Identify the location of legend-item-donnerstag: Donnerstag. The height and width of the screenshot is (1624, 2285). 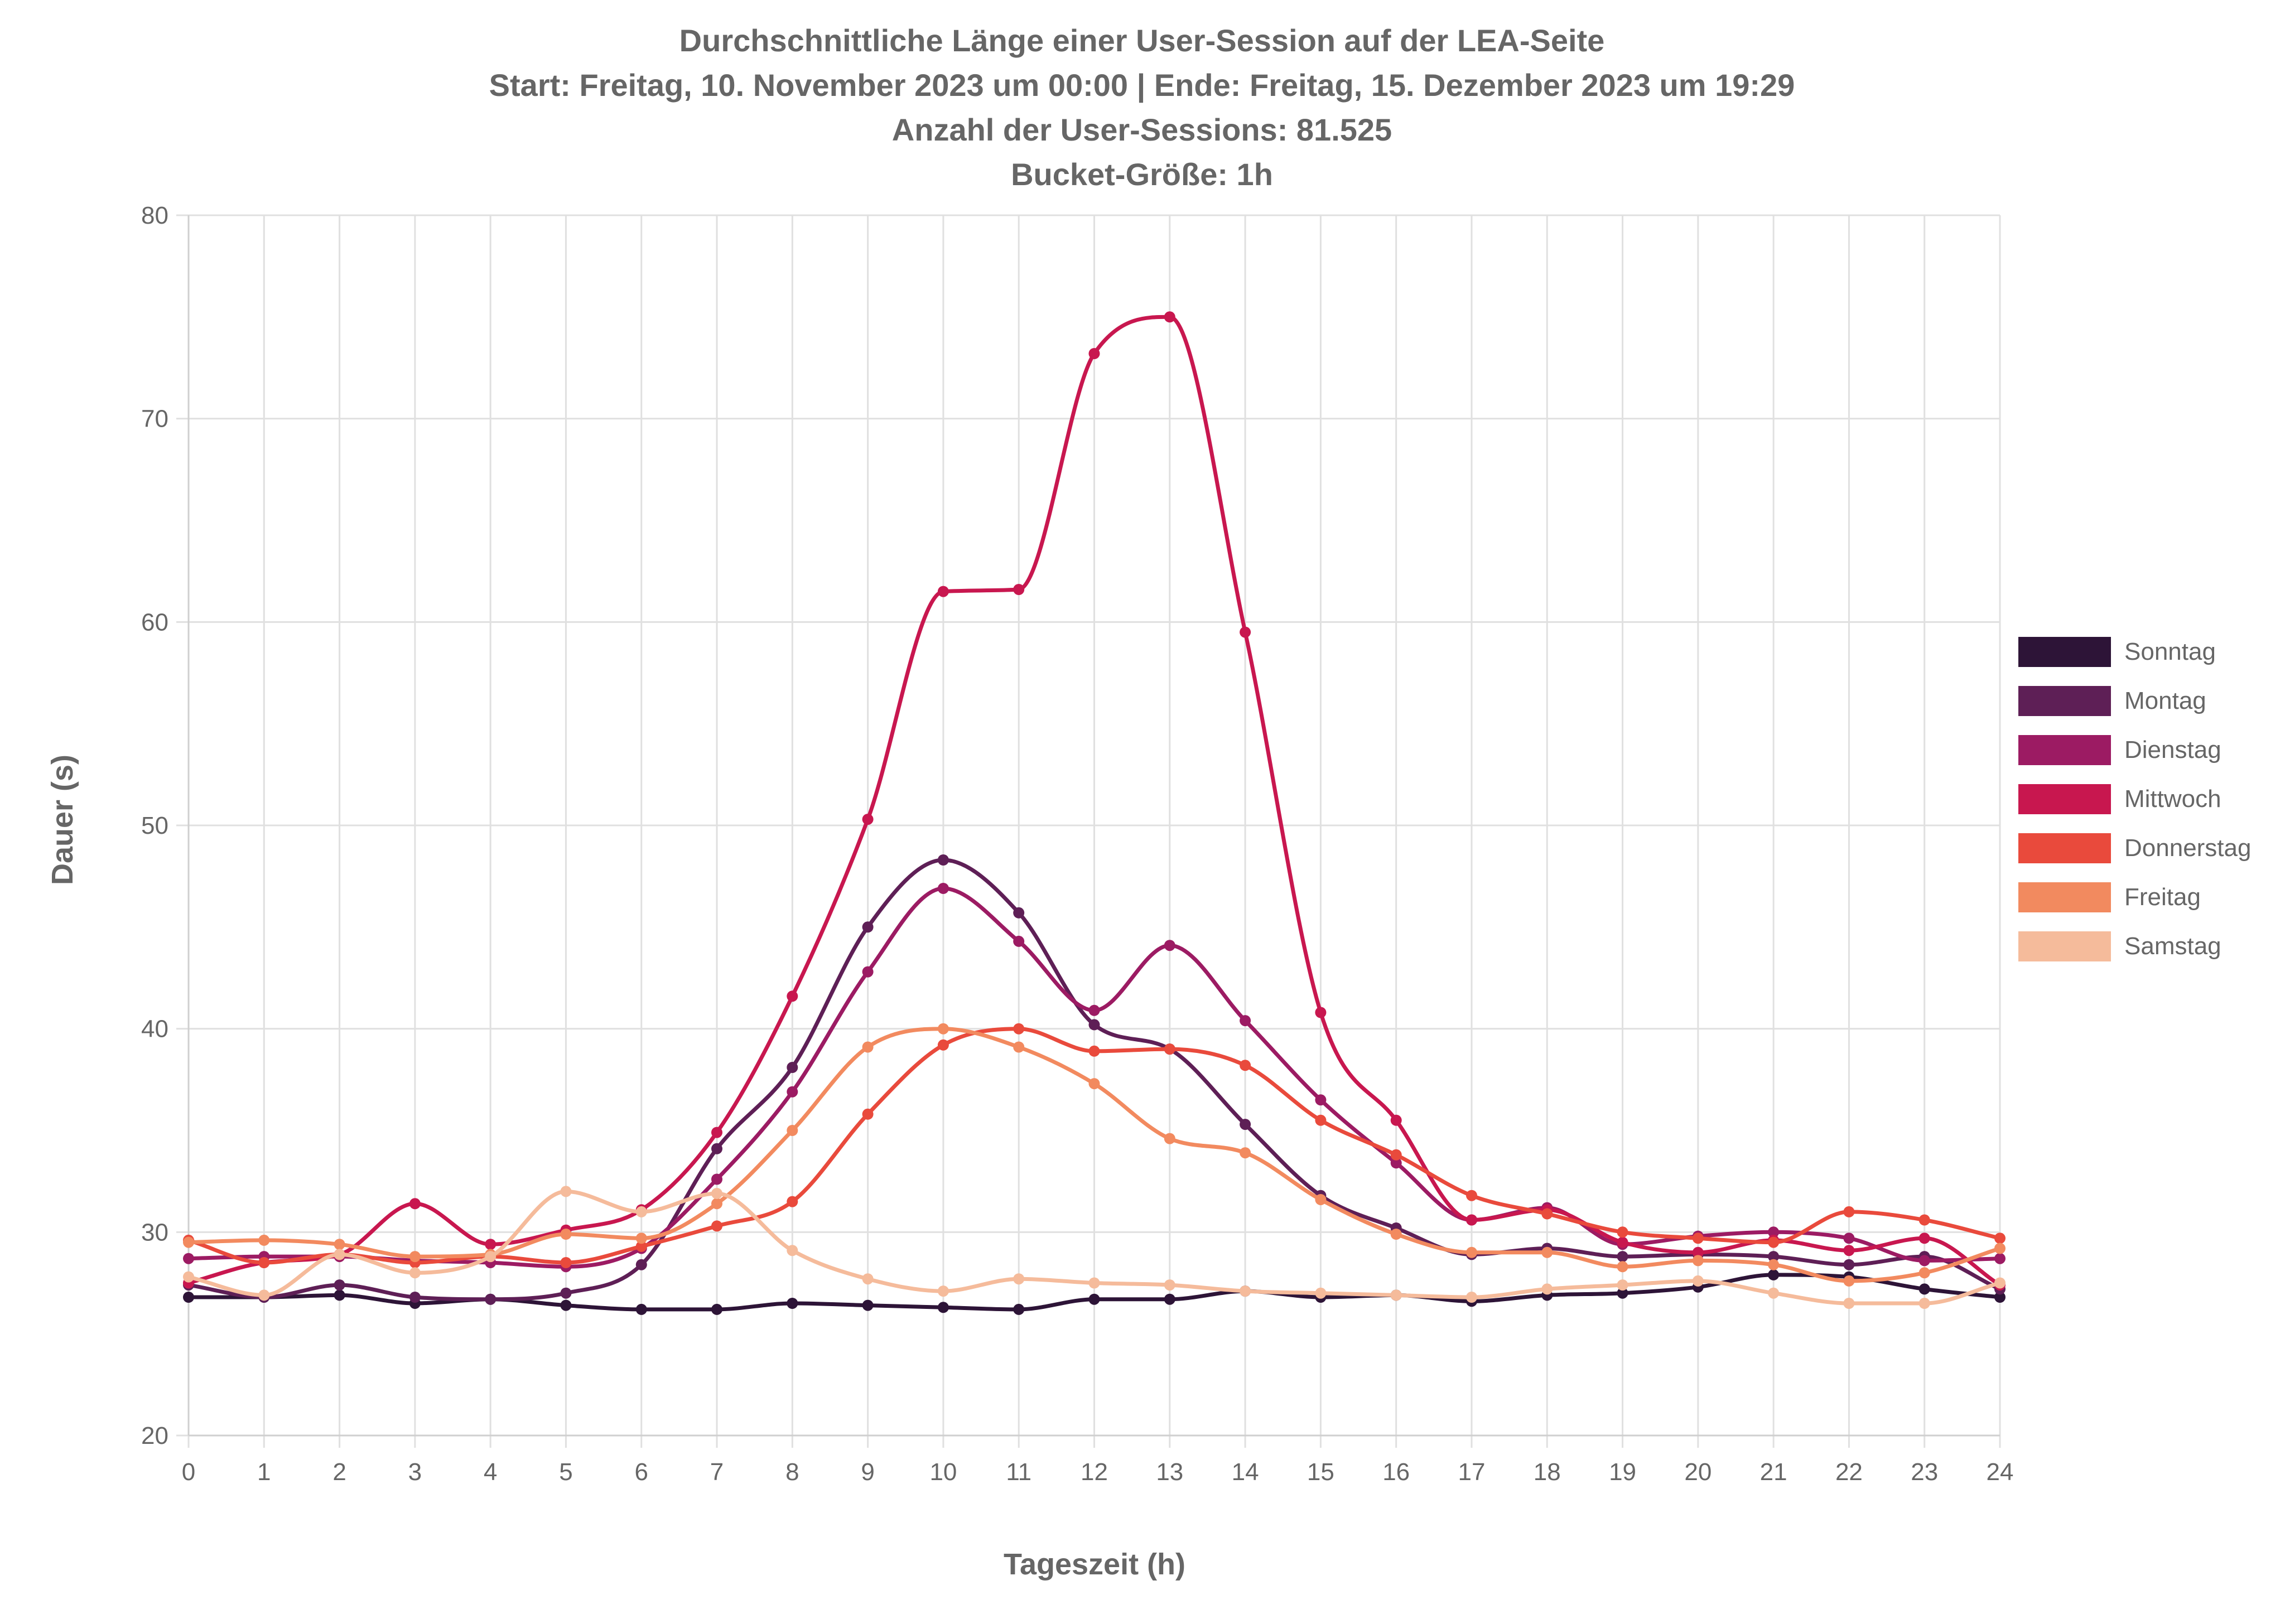
(2134, 848).